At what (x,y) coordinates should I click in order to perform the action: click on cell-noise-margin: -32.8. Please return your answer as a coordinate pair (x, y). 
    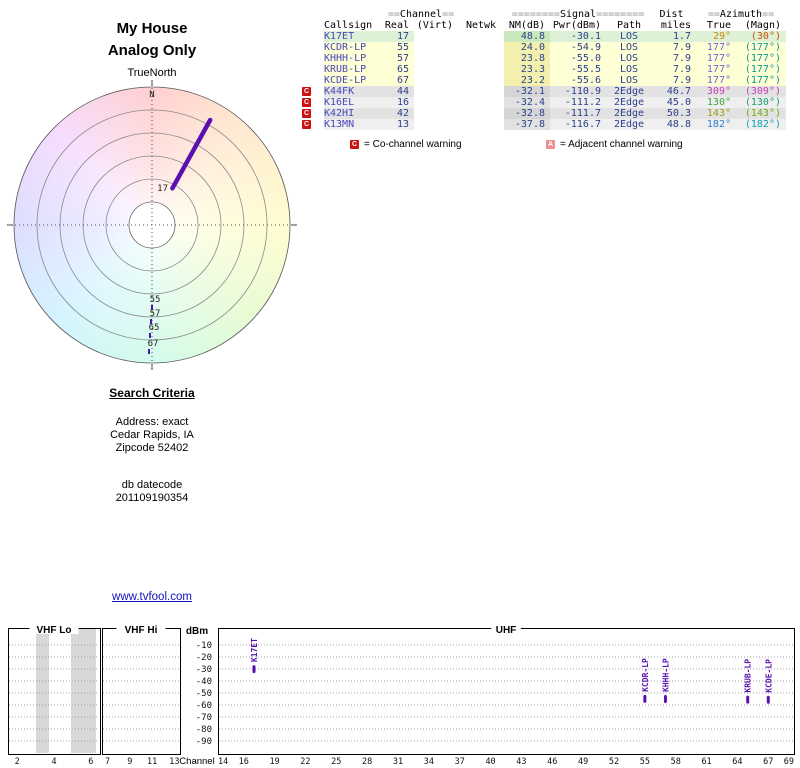
    Looking at the image, I should click on (527, 113).